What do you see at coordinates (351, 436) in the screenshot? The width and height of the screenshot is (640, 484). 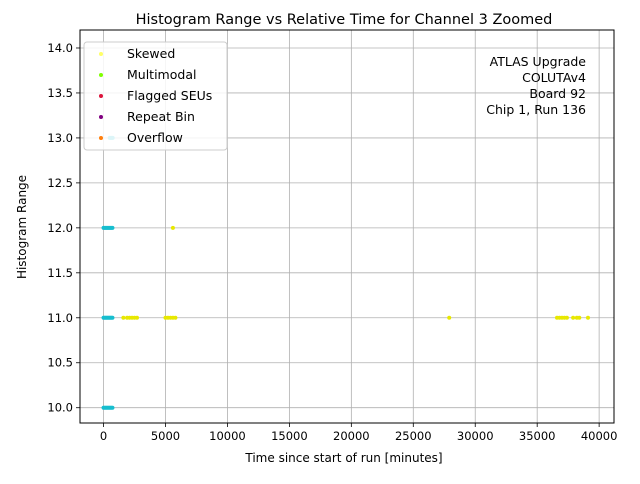 I see `x-tick-label: 20000` at bounding box center [351, 436].